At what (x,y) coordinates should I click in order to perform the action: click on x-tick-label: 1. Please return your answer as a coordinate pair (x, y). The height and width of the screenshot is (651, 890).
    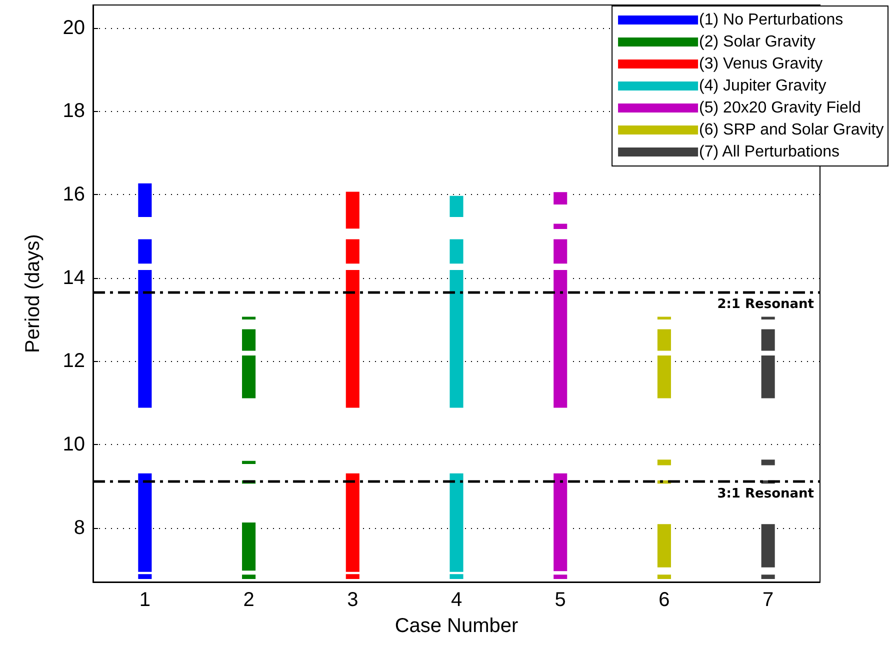
    Looking at the image, I should click on (144, 600).